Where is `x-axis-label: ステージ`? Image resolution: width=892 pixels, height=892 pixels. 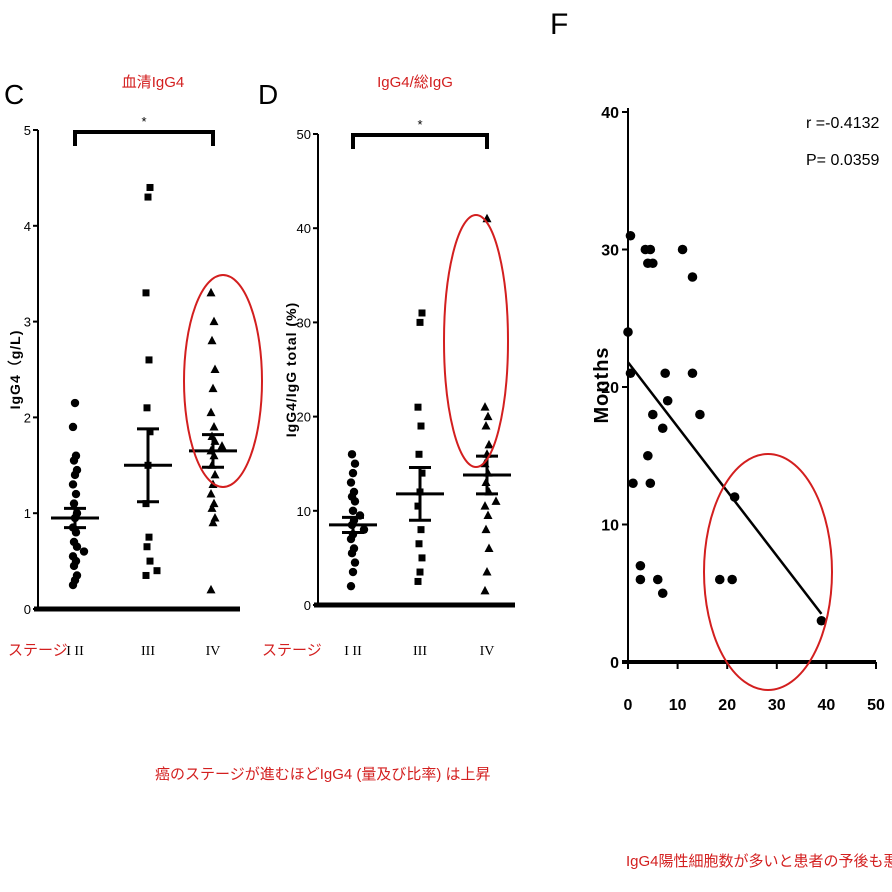
x-axis-label: ステージ is located at coordinates (38, 650).